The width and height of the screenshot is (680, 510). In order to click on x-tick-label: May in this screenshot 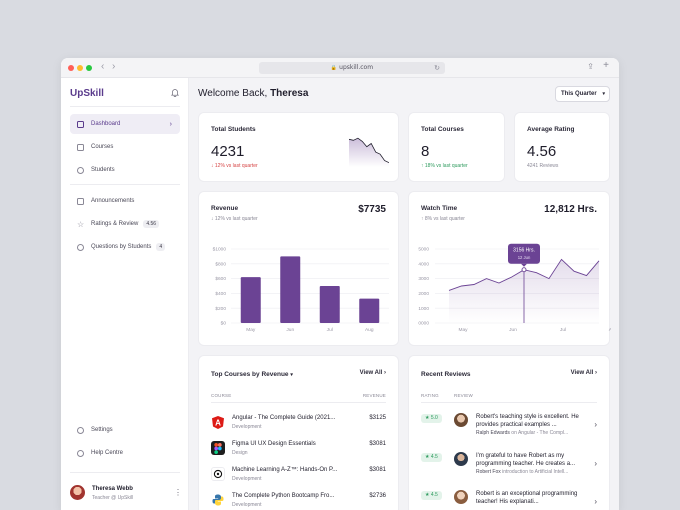, I will do `click(251, 330)`.